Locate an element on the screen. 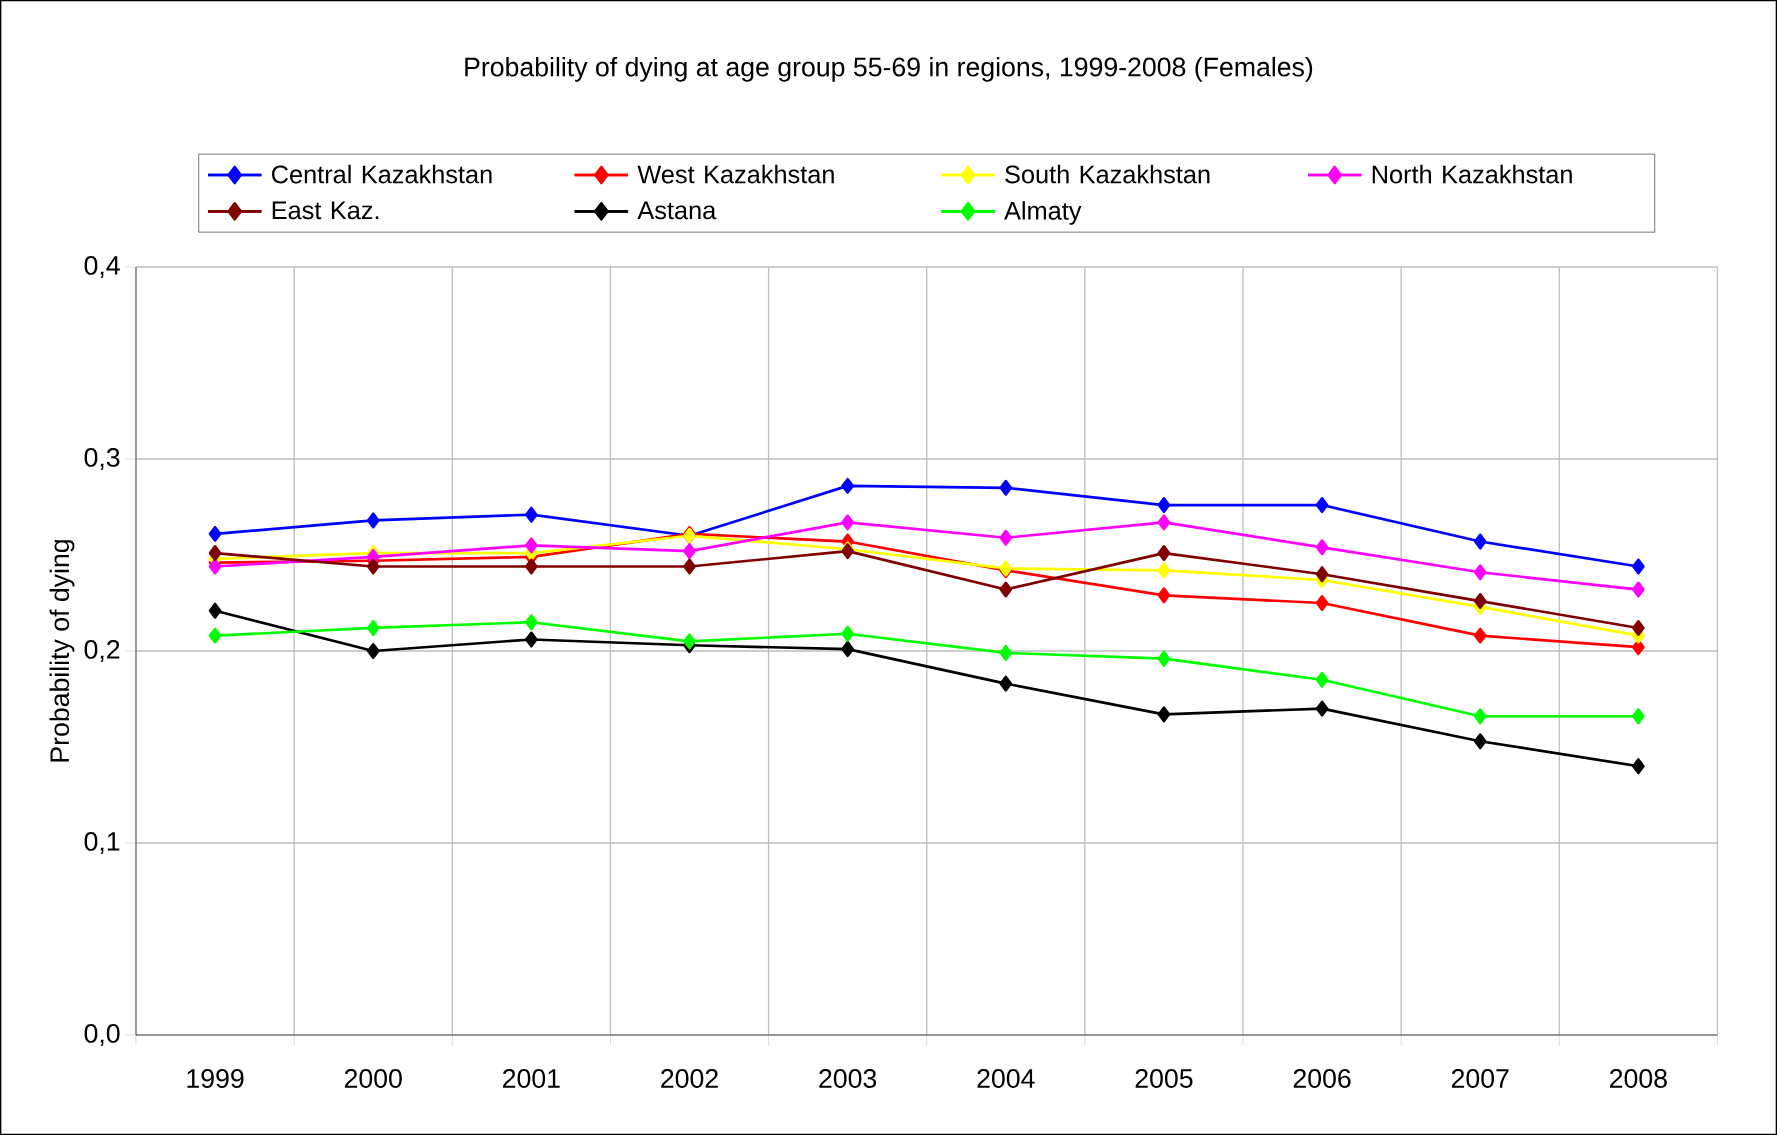 This screenshot has width=1777, height=1135. x-tick-label: 2008 is located at coordinates (1638, 1078).